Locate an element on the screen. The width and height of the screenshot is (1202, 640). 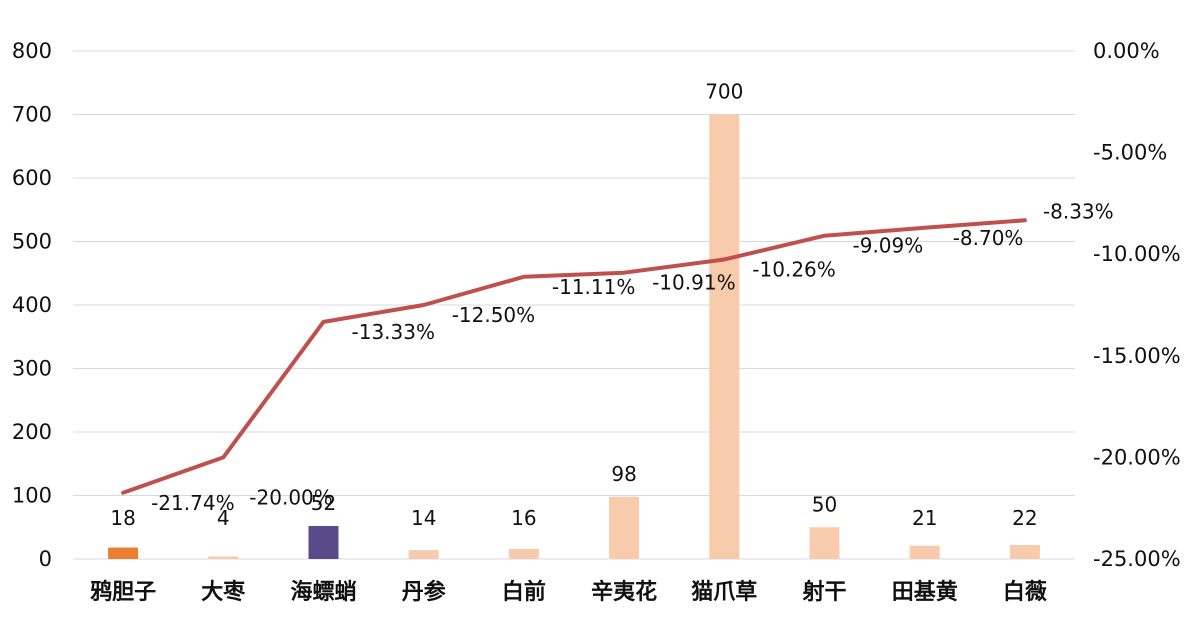
line-data-label: -8.70% is located at coordinates (988, 238).